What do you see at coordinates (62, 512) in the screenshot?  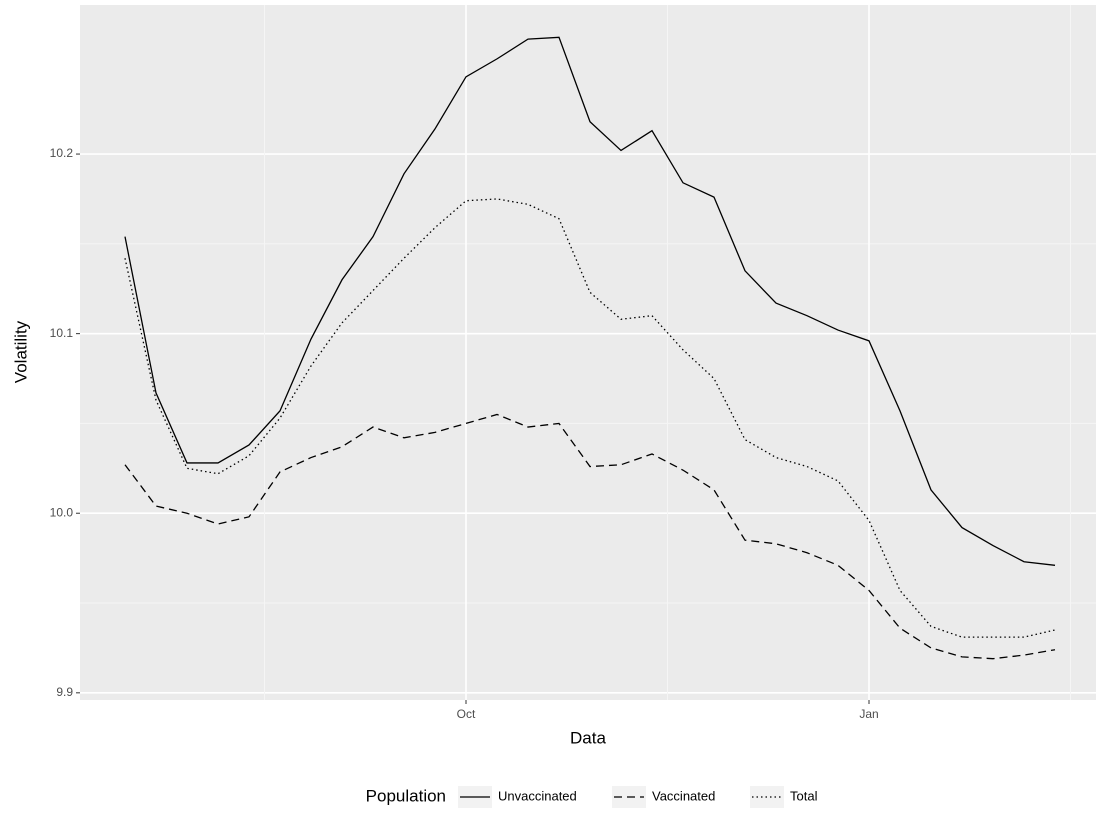 I see `y-tick-label: 10.0` at bounding box center [62, 512].